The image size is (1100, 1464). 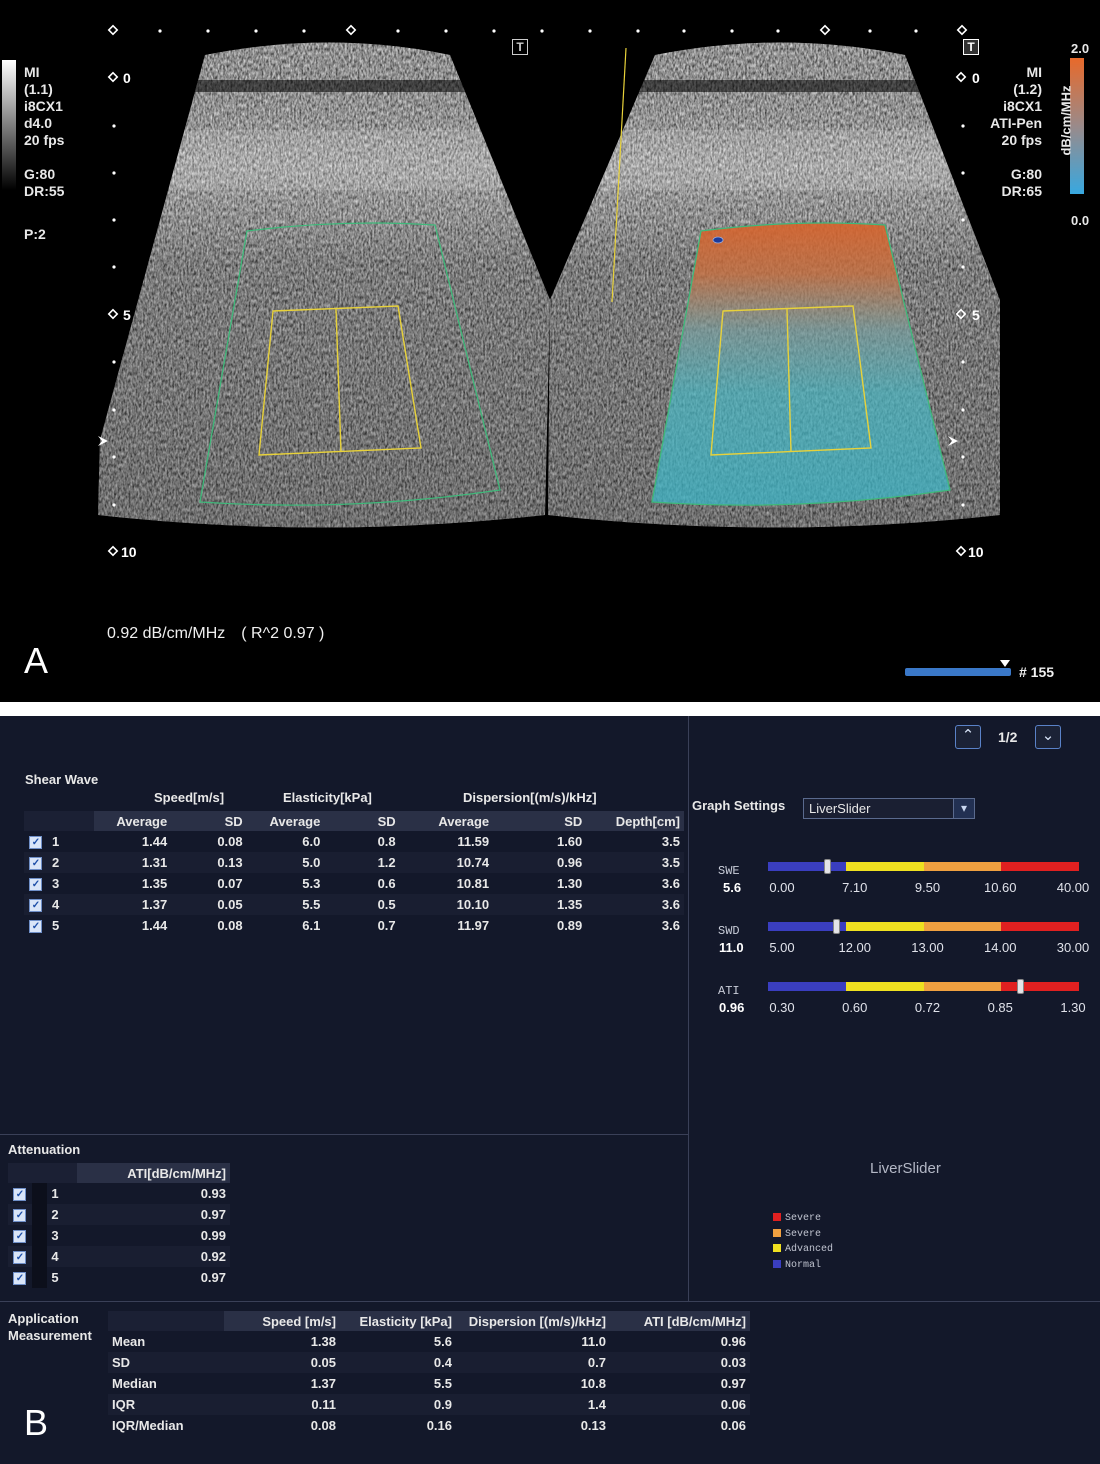 I want to click on slider-thumb-swd, so click(x=837, y=926).